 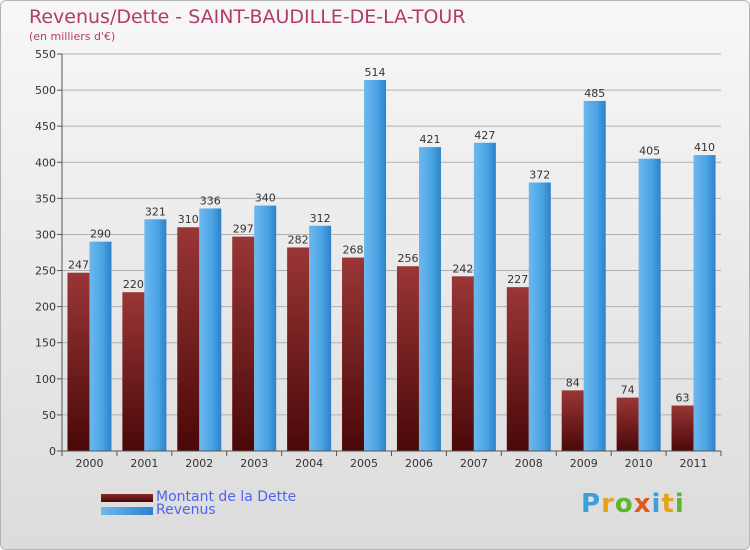 What do you see at coordinates (89, 463) in the screenshot?
I see `x-tick-label: 2000` at bounding box center [89, 463].